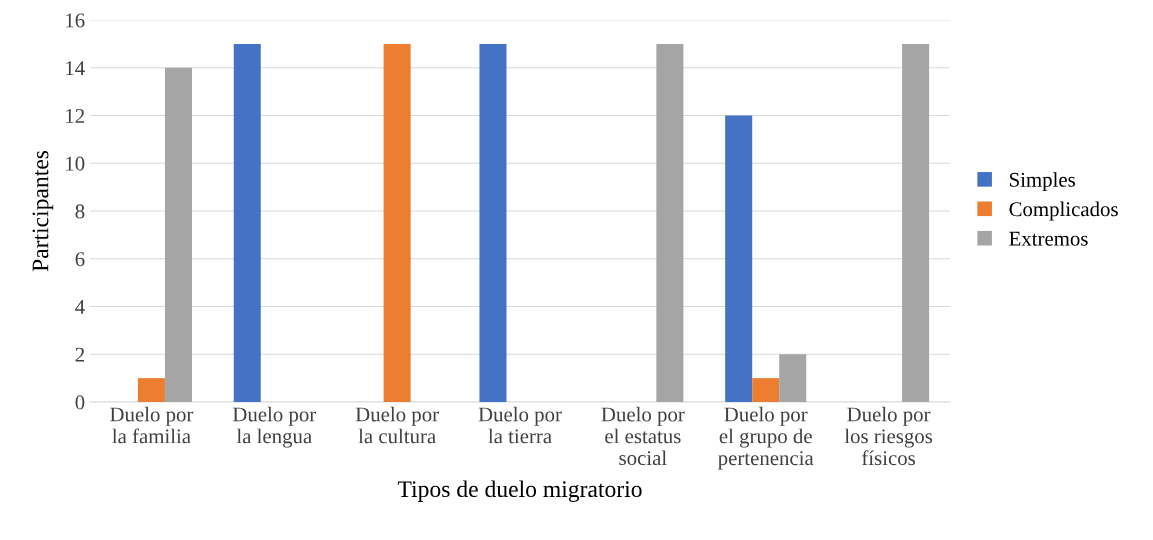 Image resolution: width=1153 pixels, height=540 pixels. I want to click on x-tick-label: Duelo por la familia, so click(152, 425).